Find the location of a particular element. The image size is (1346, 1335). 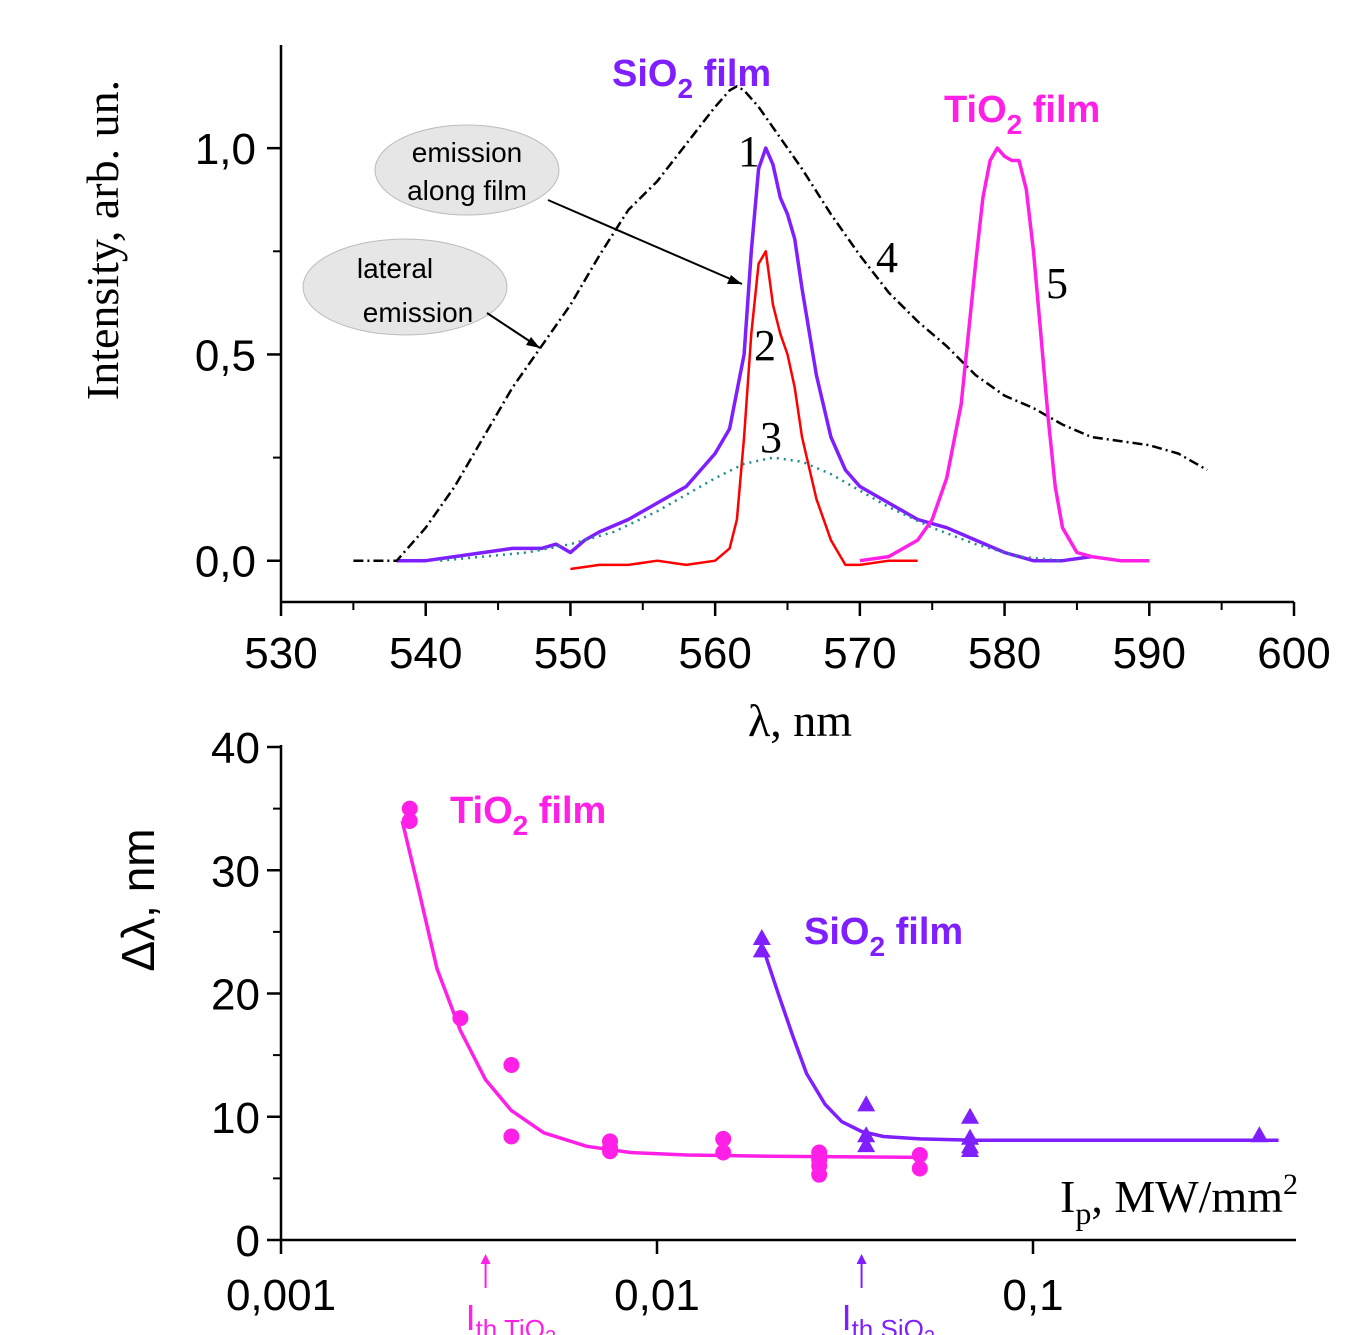

emission-along-film-callout: emission along film is located at coordinates (558, 204).